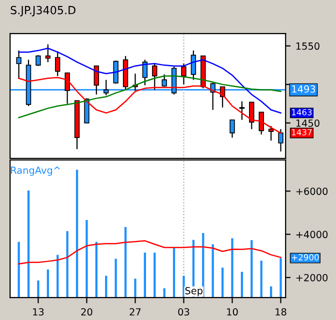 Image resolution: width=336 pixels, height=320 pixels. I want to click on y-tick-label: 1550, so click(308, 46).